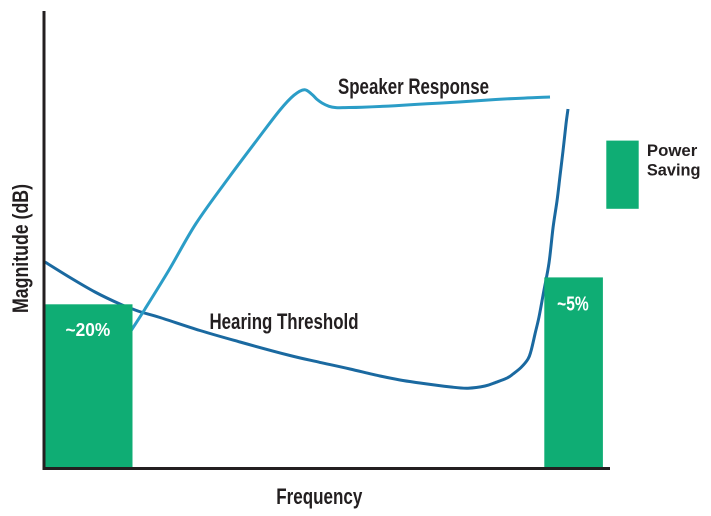 This screenshot has width=711, height=516. What do you see at coordinates (284, 321) in the screenshot?
I see `svg-text: Hearing Threshold` at bounding box center [284, 321].